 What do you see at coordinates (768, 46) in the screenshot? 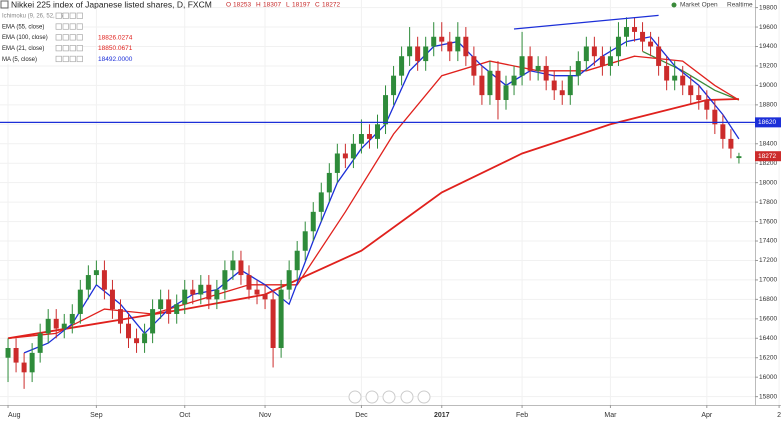
I see `y-tick-label: 19400` at bounding box center [768, 46].